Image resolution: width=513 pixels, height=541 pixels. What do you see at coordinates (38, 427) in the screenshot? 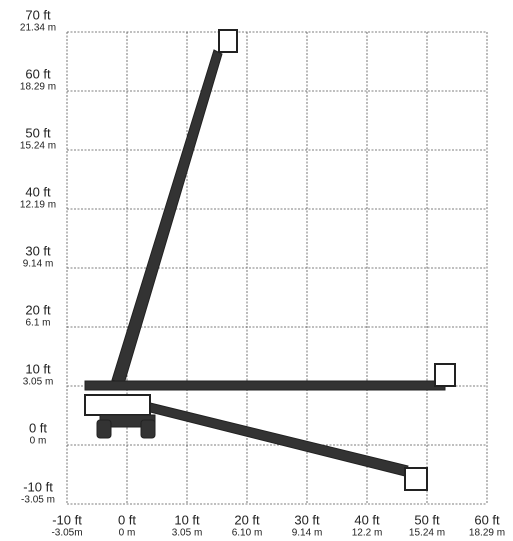
I see `y-label-ft: 0 ft` at bounding box center [38, 427].